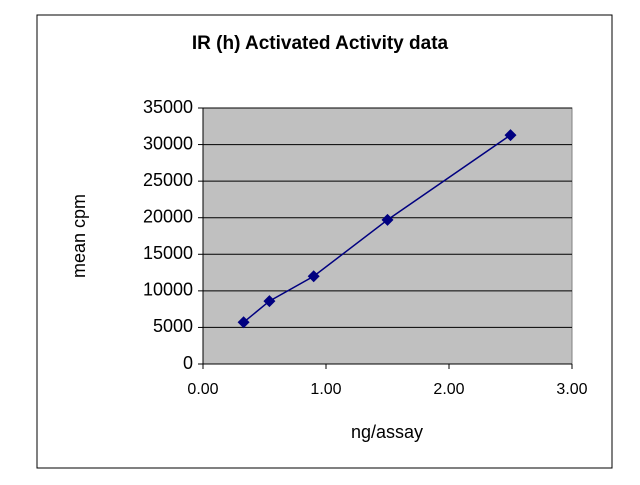 This screenshot has width=640, height=485. Describe the element at coordinates (168, 143) in the screenshot. I see `y-tick-label: 30000` at that location.